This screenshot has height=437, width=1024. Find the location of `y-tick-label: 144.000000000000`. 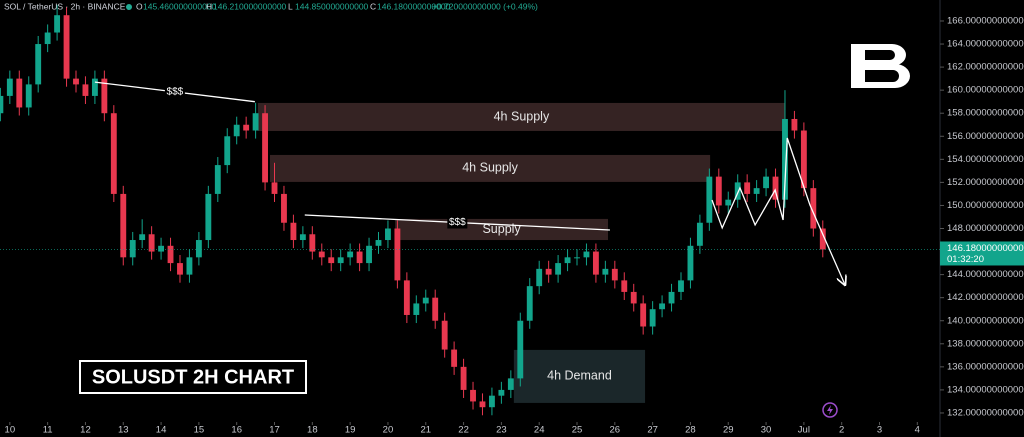

y-tick-label: 144.000000000000 is located at coordinates (985, 274).